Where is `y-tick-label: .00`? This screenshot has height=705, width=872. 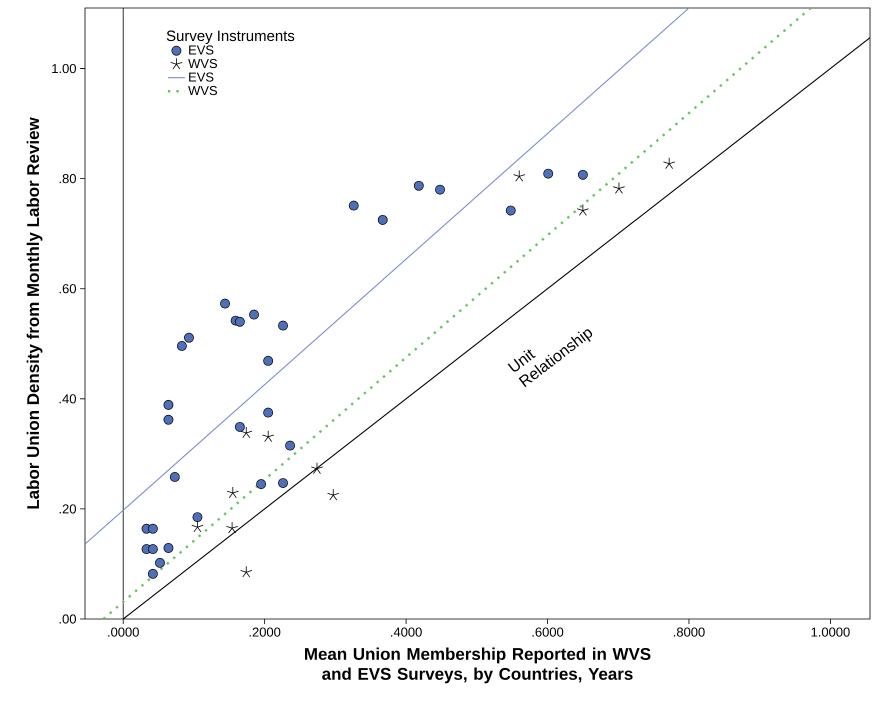 y-tick-label: .00 is located at coordinates (68, 619).